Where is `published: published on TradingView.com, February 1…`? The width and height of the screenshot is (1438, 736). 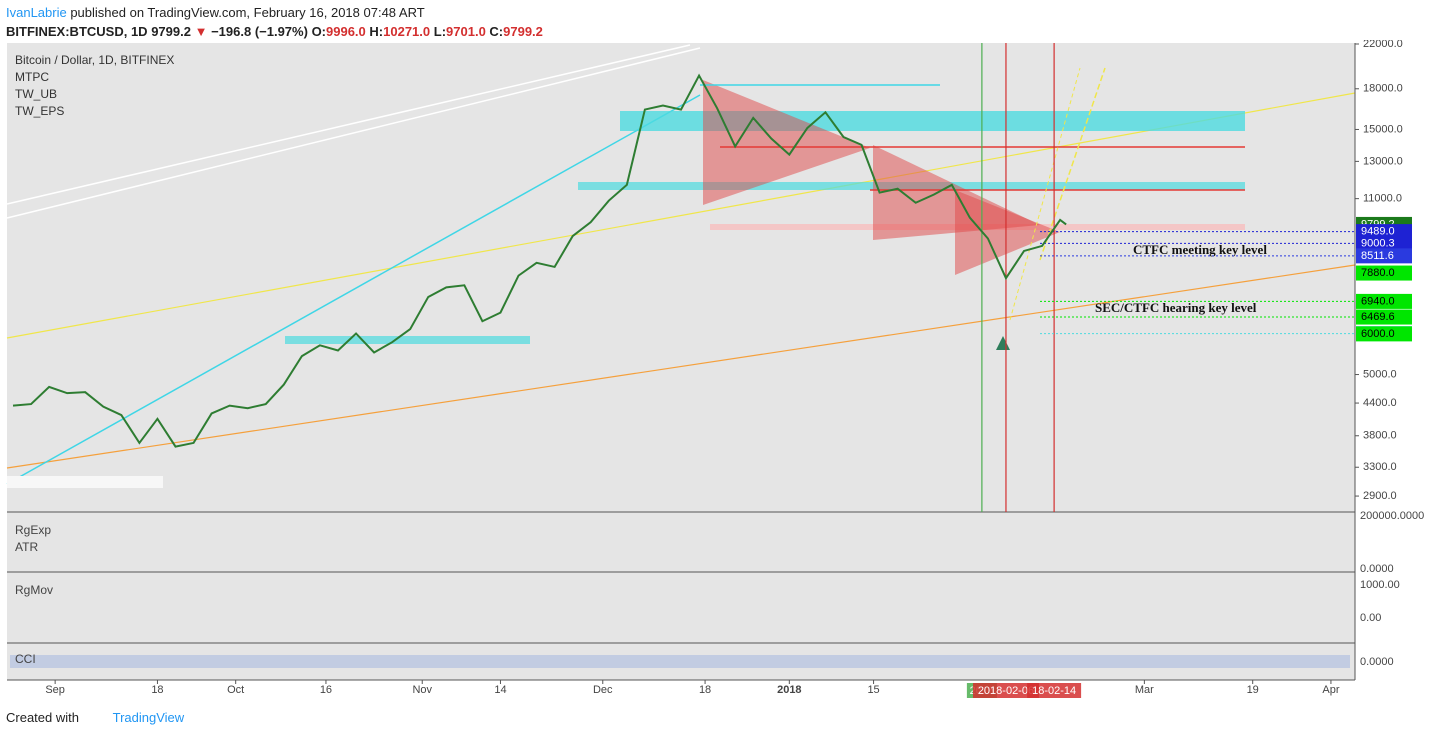 published: published on TradingView.com, February 1… is located at coordinates (245, 12).